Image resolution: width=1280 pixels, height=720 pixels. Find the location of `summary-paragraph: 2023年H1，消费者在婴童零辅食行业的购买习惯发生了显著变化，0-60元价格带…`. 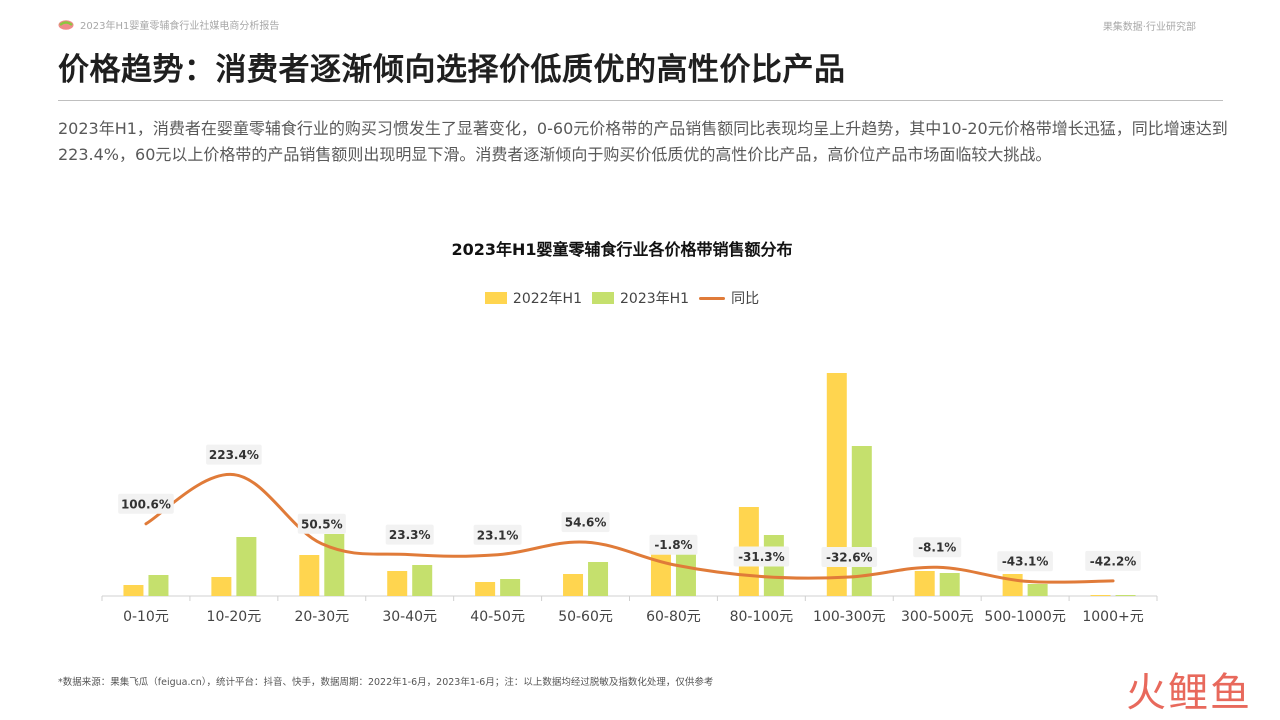

summary-paragraph: 2023年H1，消费者在婴童零辅食行业的购买习惯发生了显著变化，0-60元价格带… is located at coordinates (643, 141).